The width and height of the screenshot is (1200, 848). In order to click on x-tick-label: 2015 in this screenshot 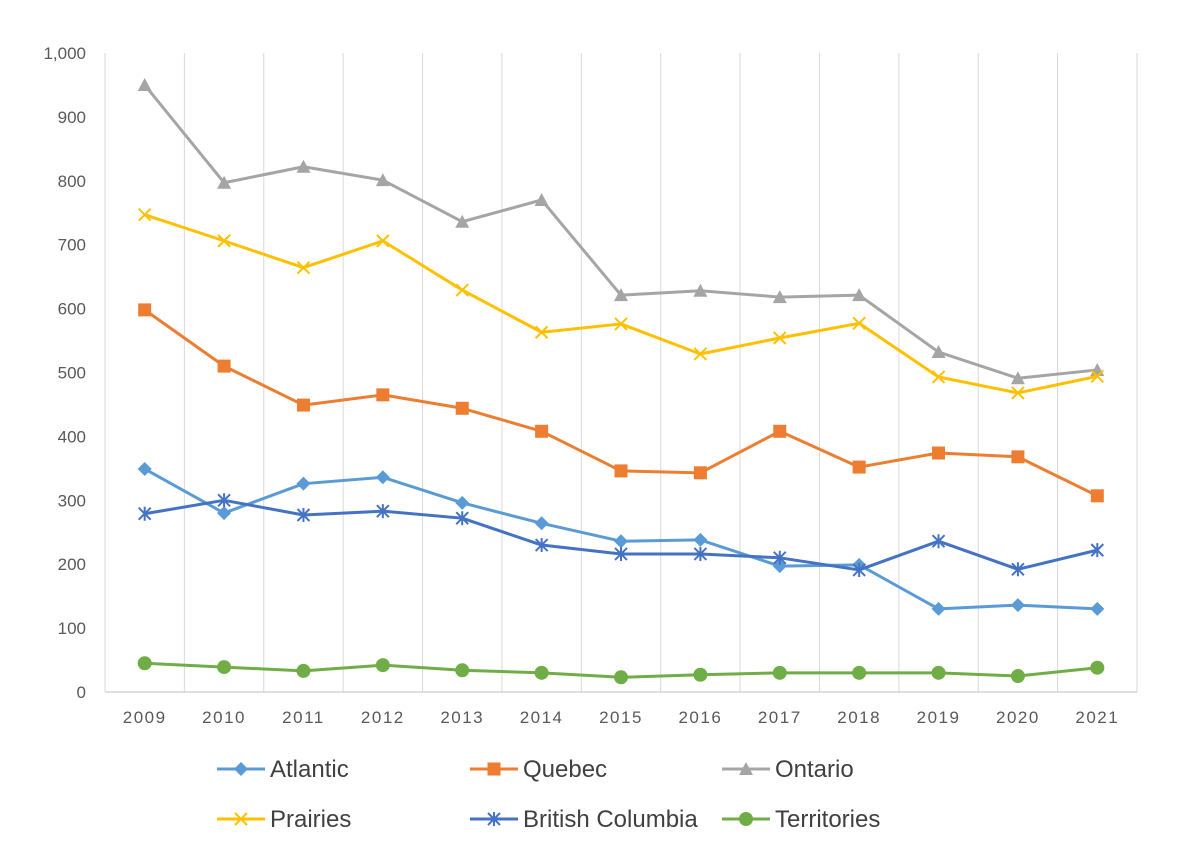, I will do `click(621, 717)`.